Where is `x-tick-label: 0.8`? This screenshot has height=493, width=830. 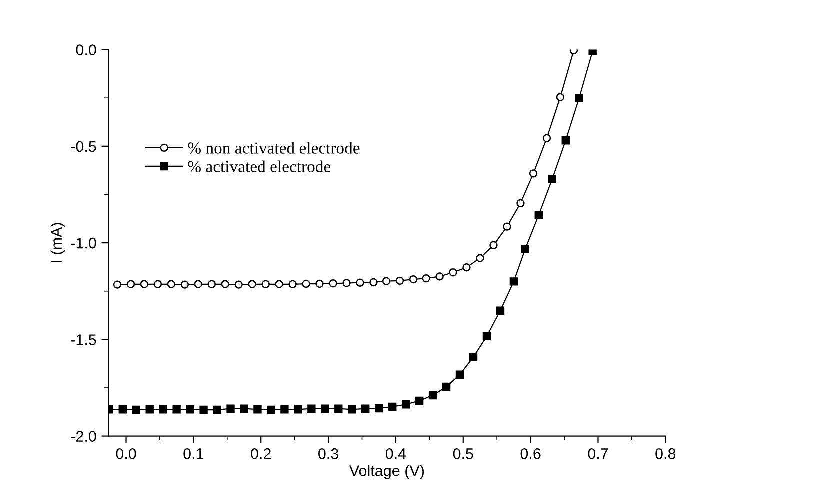 x-tick-label: 0.8 is located at coordinates (666, 454).